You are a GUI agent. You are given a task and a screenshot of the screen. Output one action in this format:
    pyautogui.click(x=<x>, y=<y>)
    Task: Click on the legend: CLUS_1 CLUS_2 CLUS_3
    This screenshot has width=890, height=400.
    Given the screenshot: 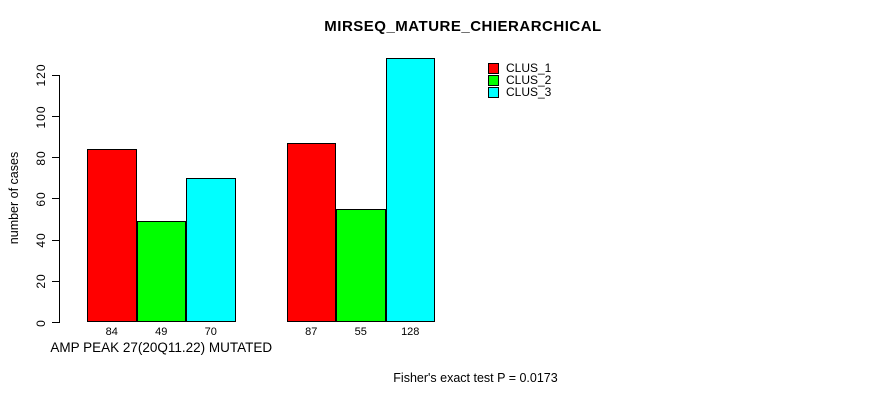 What is the action you would take?
    pyautogui.click(x=519, y=80)
    